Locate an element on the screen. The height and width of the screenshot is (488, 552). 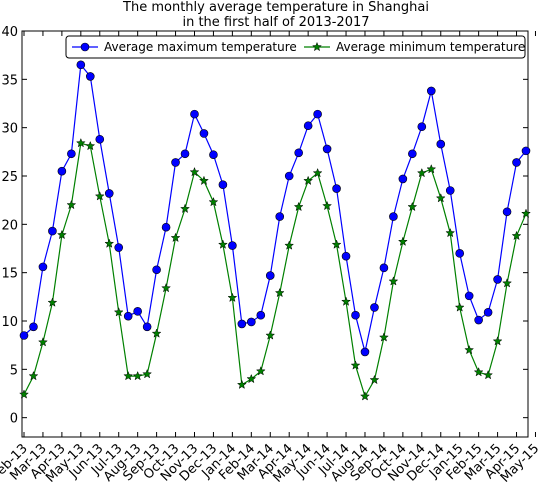
y-tick-label: 15 is located at coordinates (9, 274).